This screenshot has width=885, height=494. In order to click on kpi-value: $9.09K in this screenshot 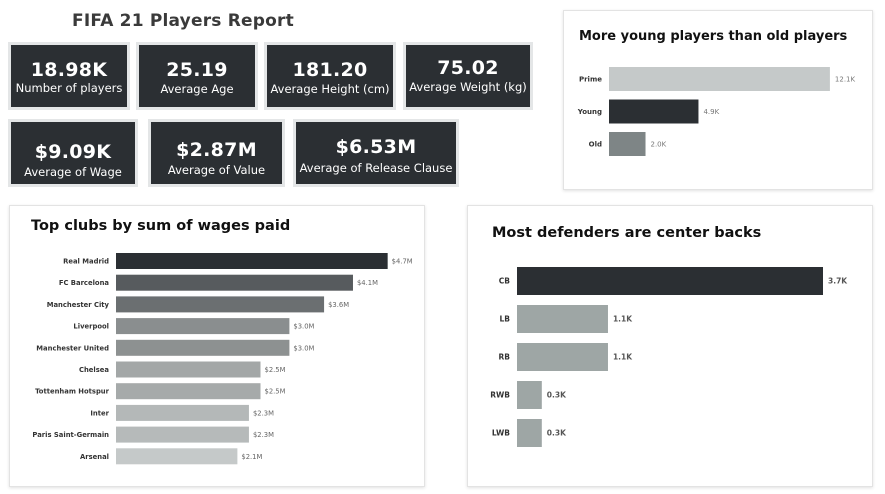, I will do `click(73, 152)`.